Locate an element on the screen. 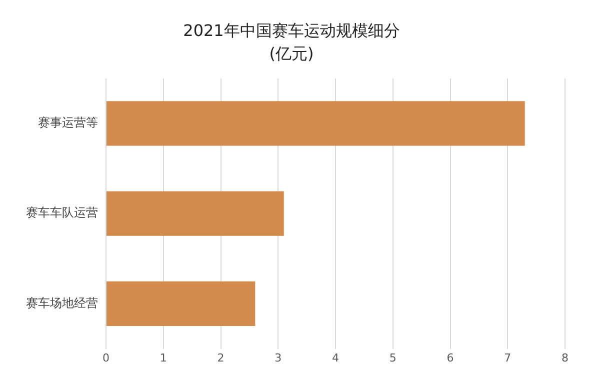 The height and width of the screenshot is (386, 613). x-tick-label: 0 is located at coordinates (106, 357).